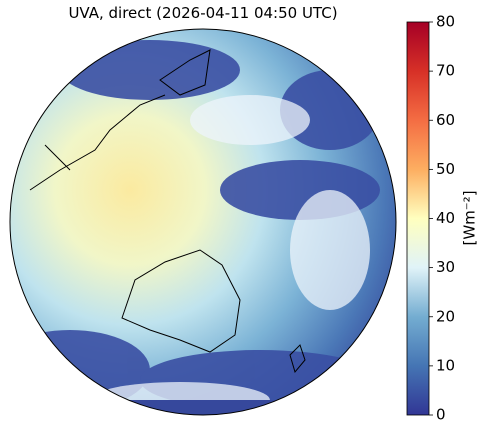 This screenshot has width=480, height=432. What do you see at coordinates (470, 217) in the screenshot?
I see `colorbar-label: [Wm⁻²]` at bounding box center [470, 217].